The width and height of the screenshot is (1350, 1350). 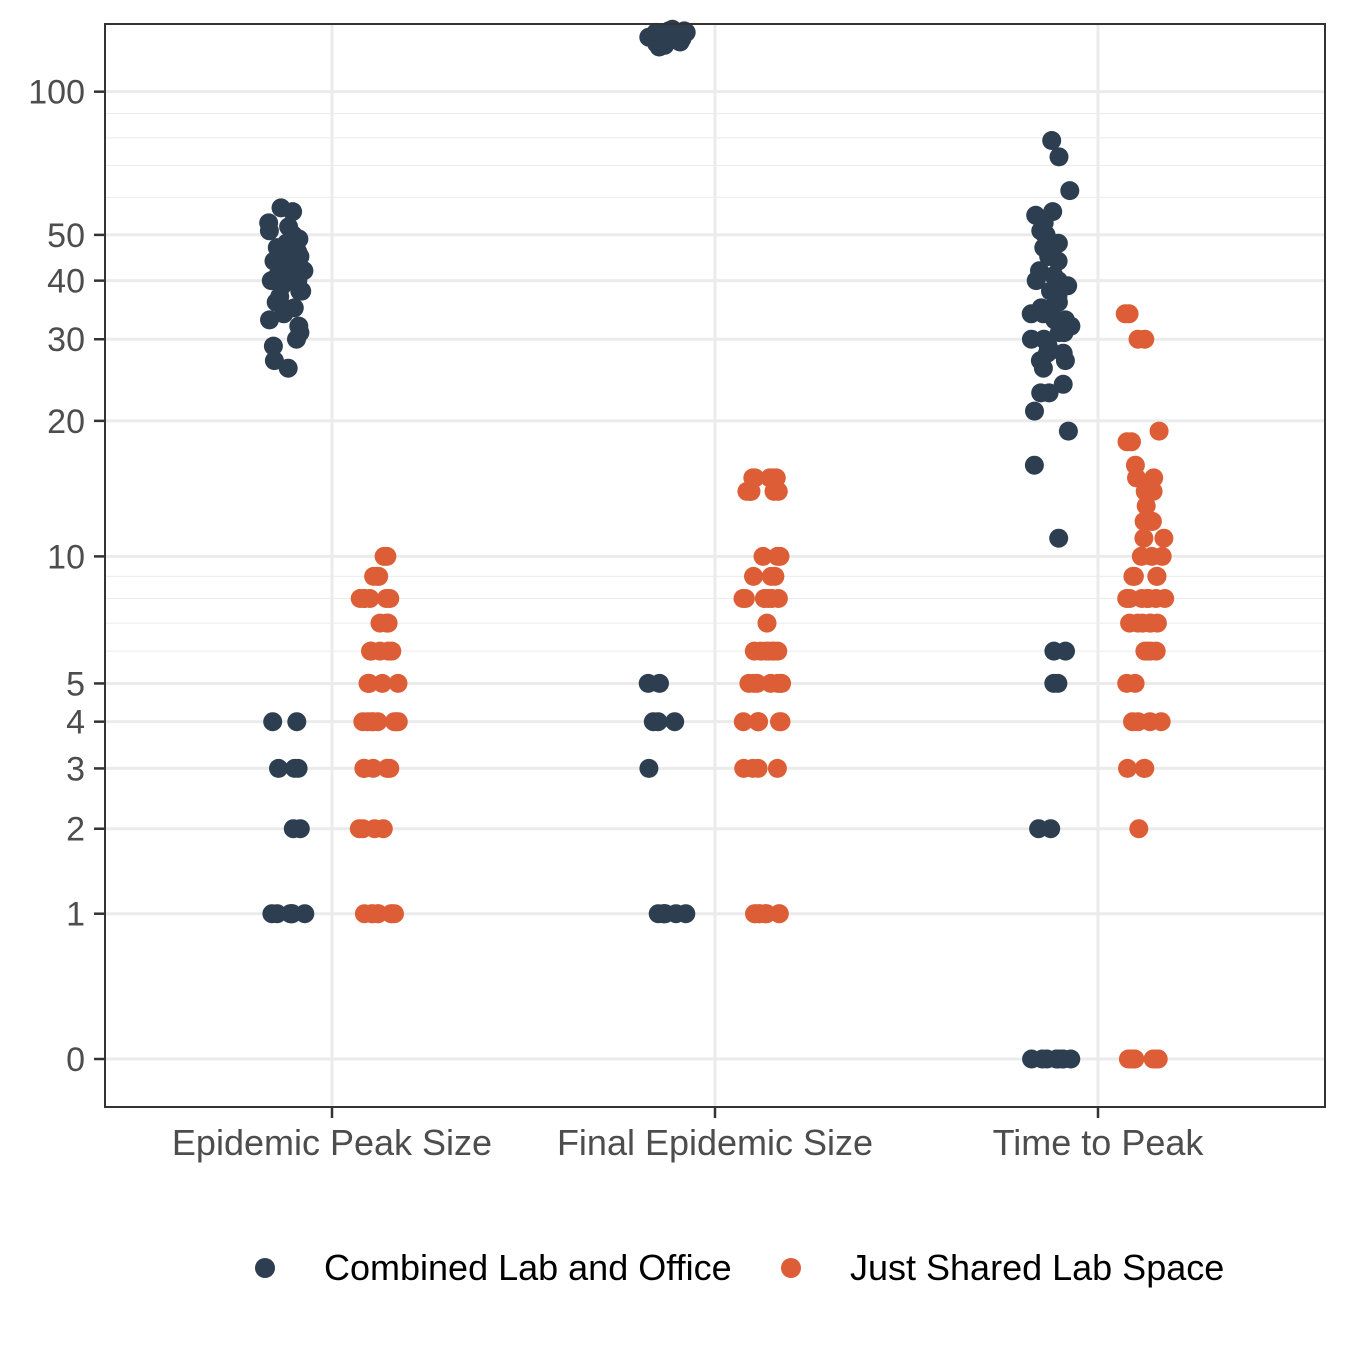 What do you see at coordinates (66, 236) in the screenshot?
I see `y-tick-label: 50` at bounding box center [66, 236].